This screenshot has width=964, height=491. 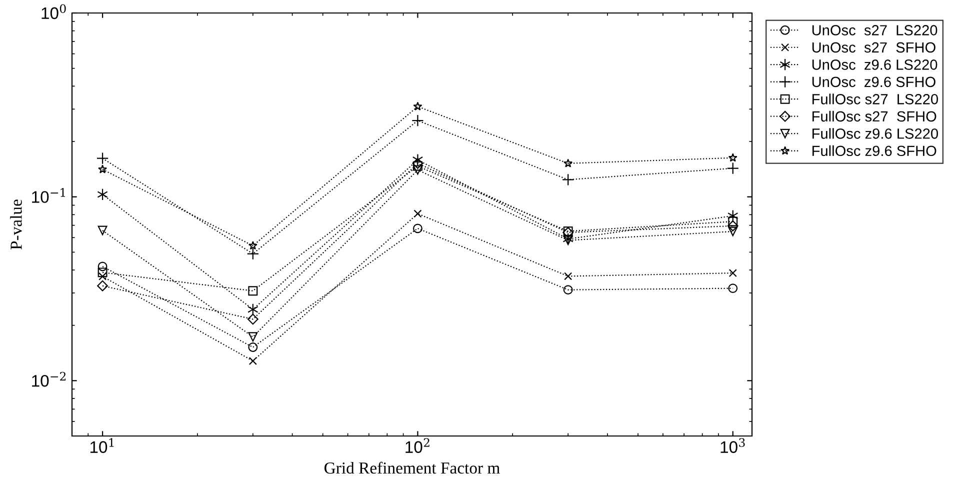 I want to click on legend-label: FullOsc z9.6 LS220, so click(x=875, y=133).